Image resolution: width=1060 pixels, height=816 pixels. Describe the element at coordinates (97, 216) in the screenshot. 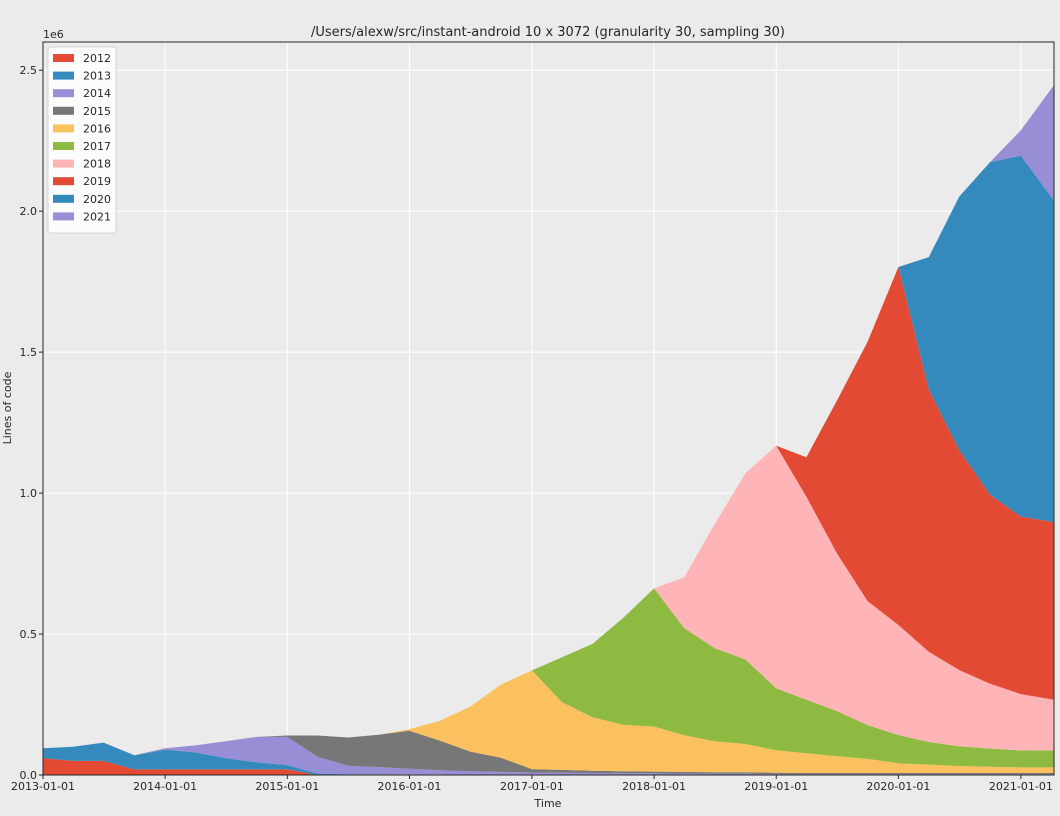

I see `legend-entry-label: 2021` at that location.